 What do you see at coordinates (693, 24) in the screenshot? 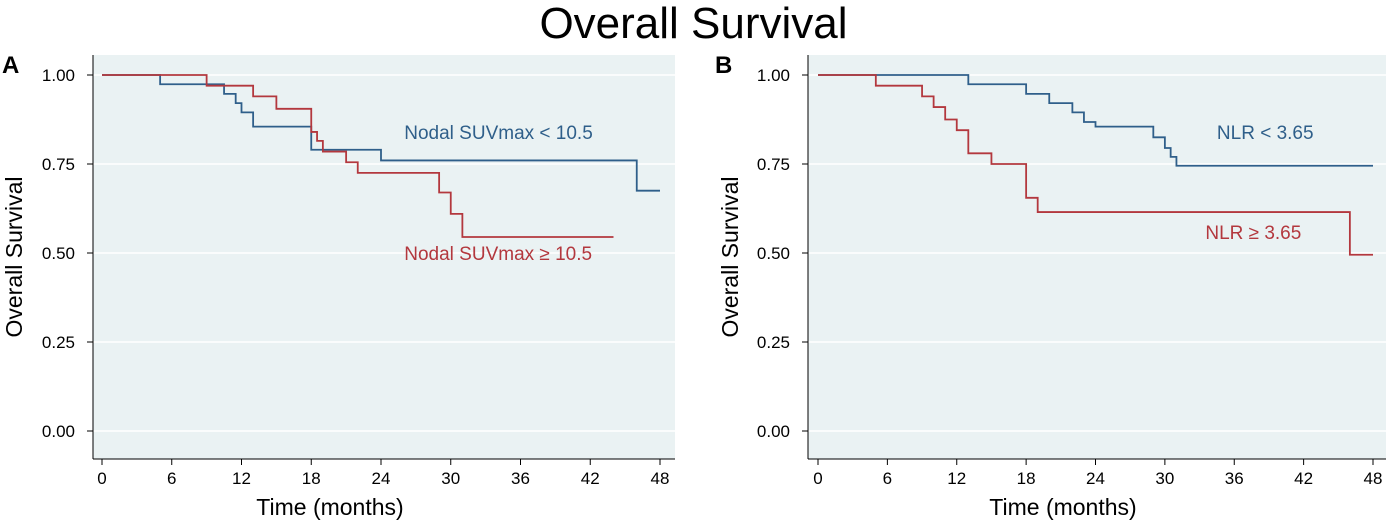
I see `chart-title: Overall Survival` at bounding box center [693, 24].